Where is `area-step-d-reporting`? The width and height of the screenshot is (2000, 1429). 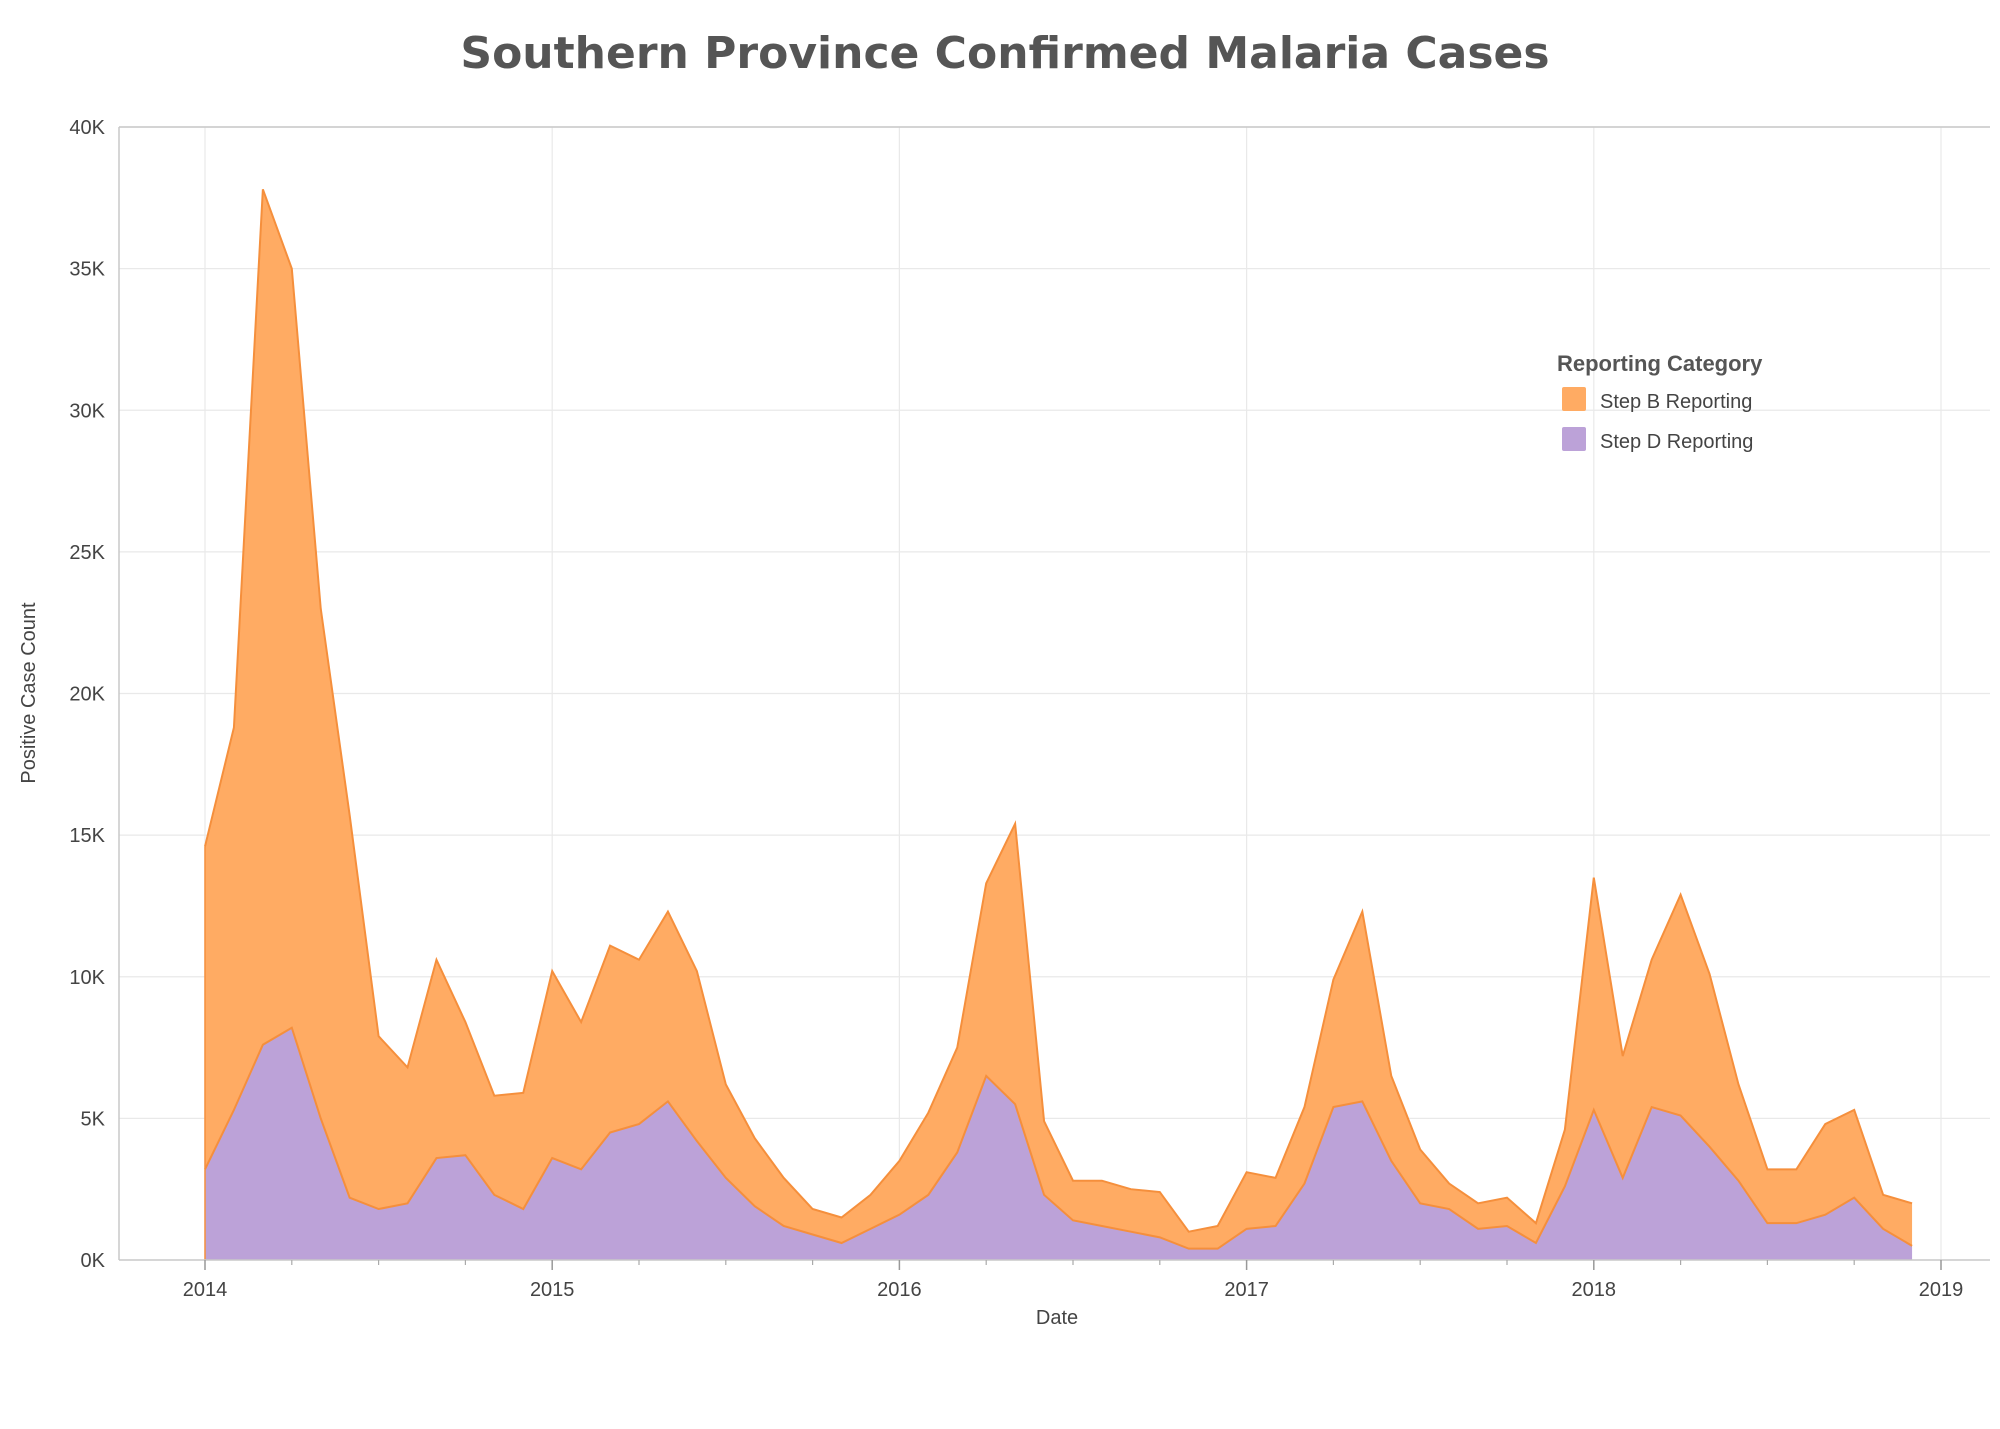 area-step-d-reporting is located at coordinates (1059, 1143).